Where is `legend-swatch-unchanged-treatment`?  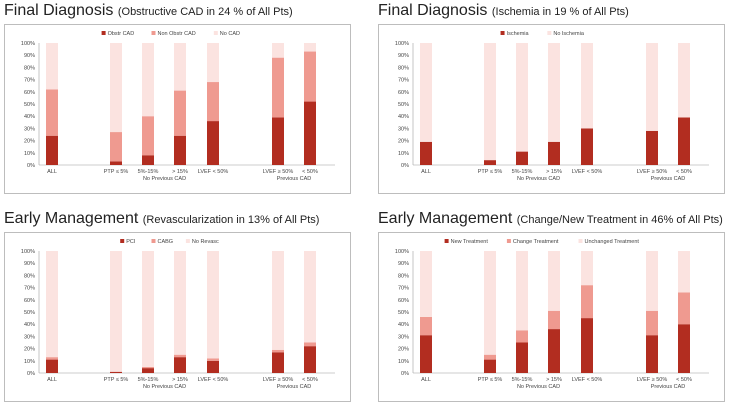
legend-swatch-unchanged-treatment is located at coordinates (580, 241).